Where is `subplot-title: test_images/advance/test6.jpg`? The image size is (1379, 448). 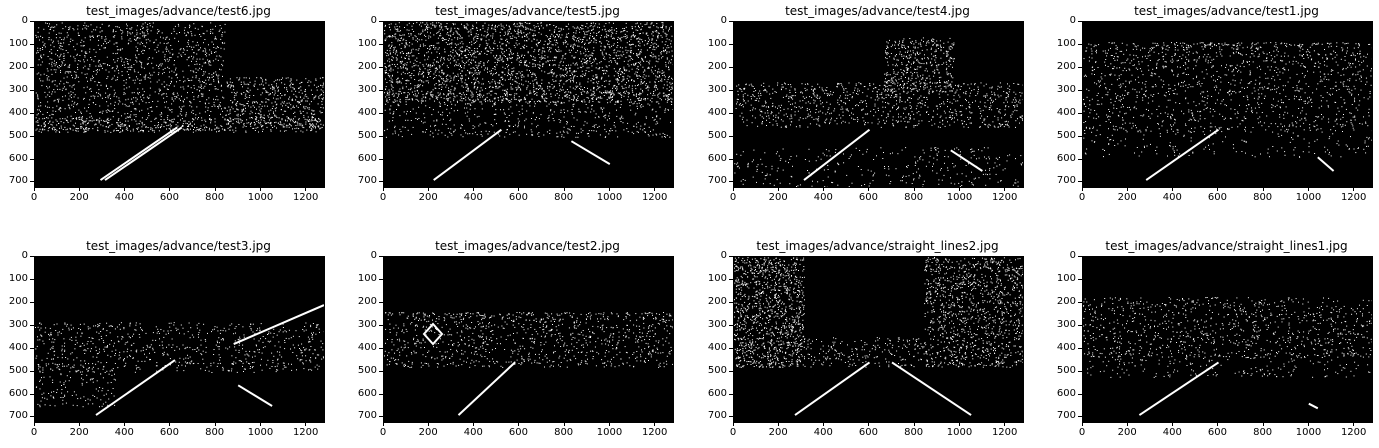
subplot-title: test_images/advance/test6.jpg is located at coordinates (178, 11).